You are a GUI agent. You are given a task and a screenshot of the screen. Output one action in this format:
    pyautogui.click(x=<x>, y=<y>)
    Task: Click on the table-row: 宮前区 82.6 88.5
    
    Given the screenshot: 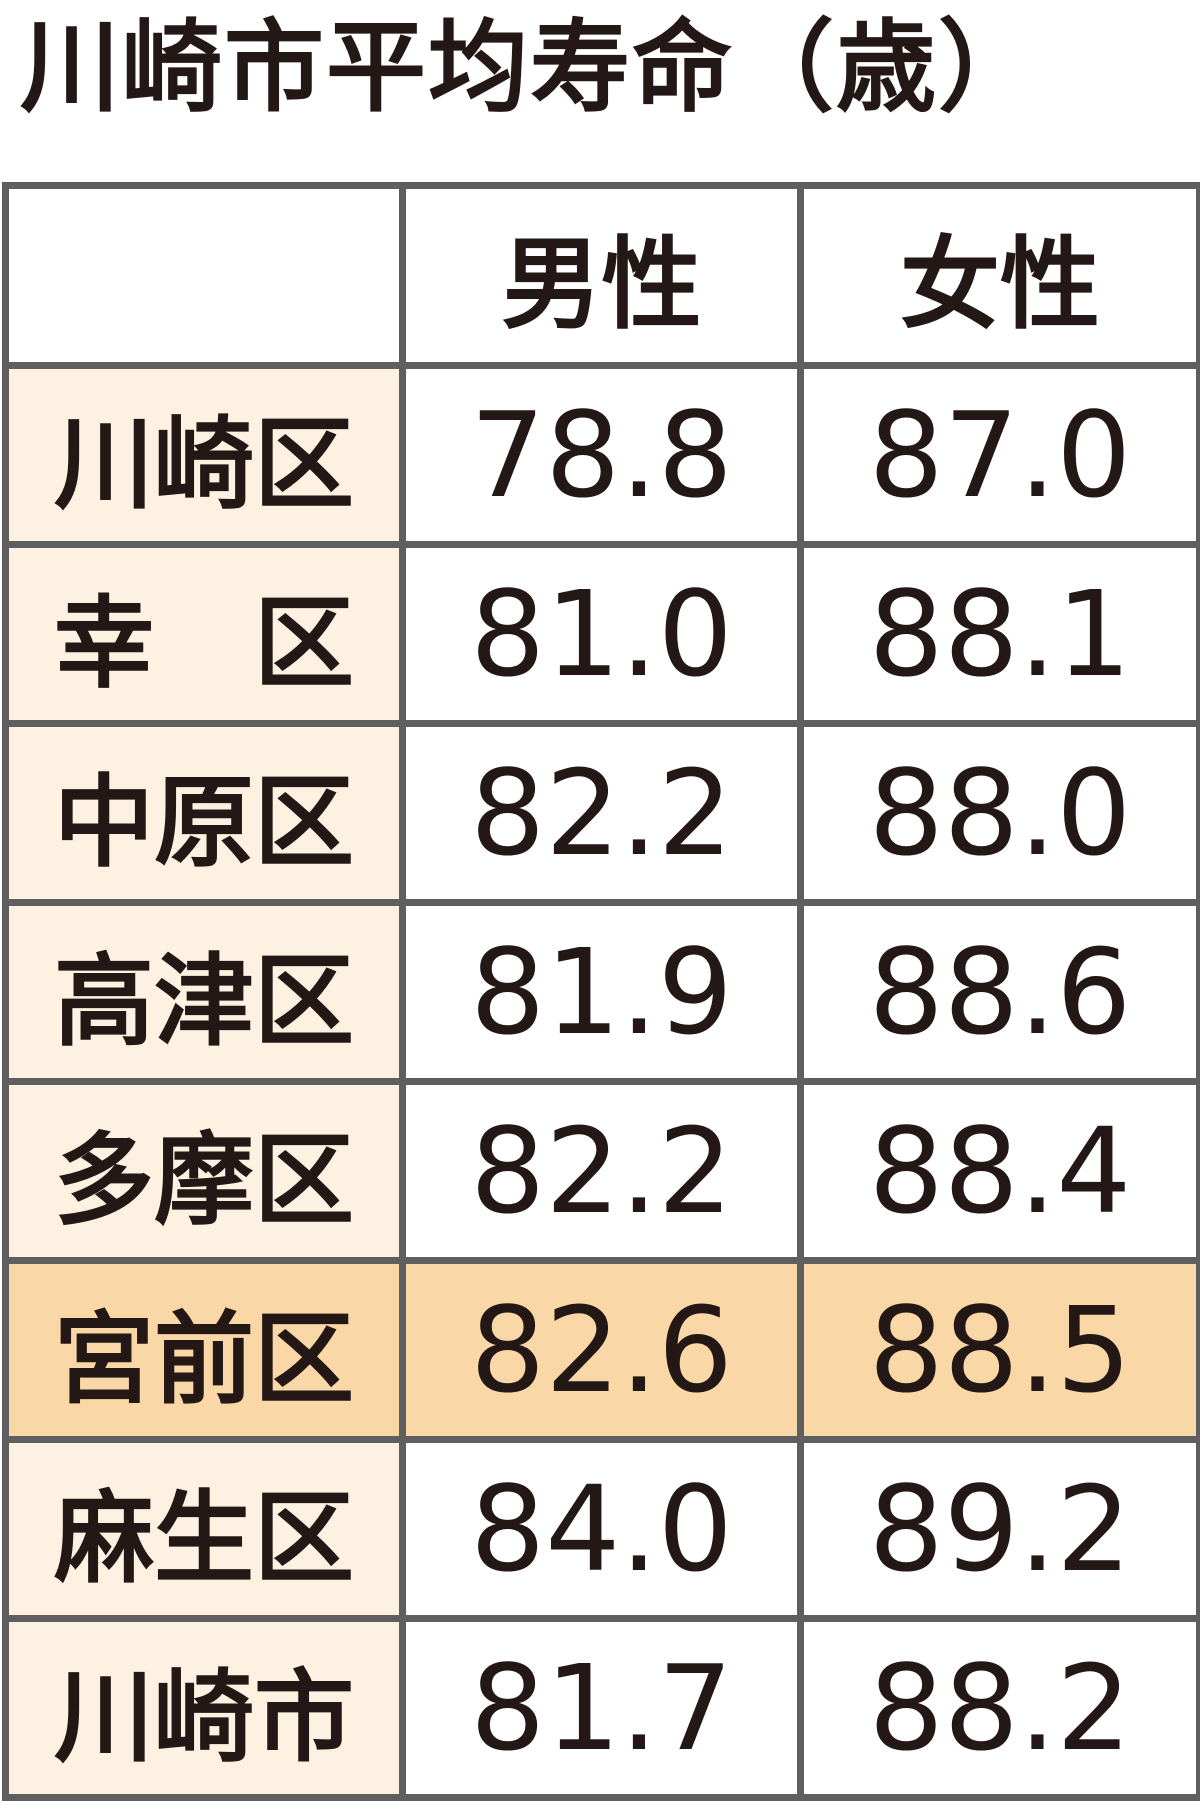 What is the action you would take?
    pyautogui.click(x=601, y=1350)
    